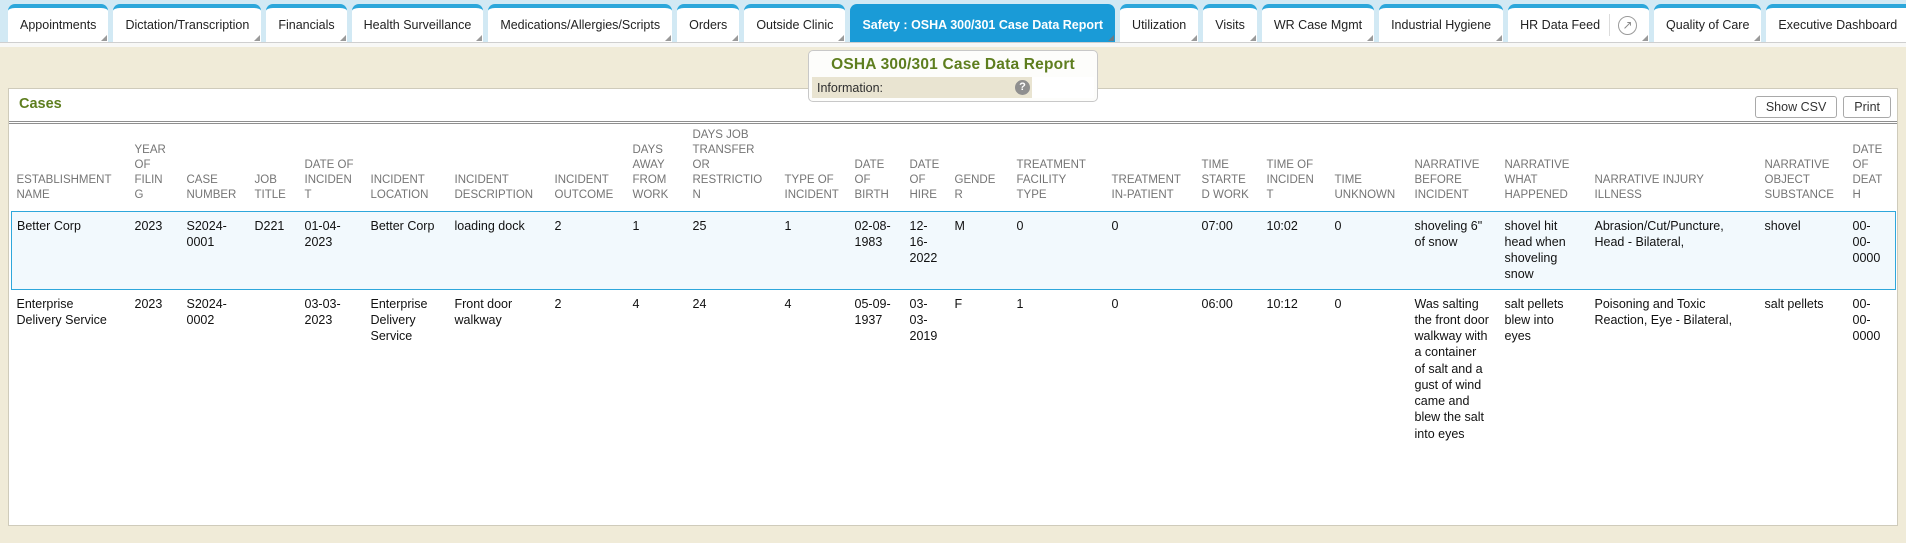  What do you see at coordinates (1447, 179) in the screenshot?
I see `column-header-narrative-before-incident: NARRATIVE BEFORE INCIDENT` at bounding box center [1447, 179].